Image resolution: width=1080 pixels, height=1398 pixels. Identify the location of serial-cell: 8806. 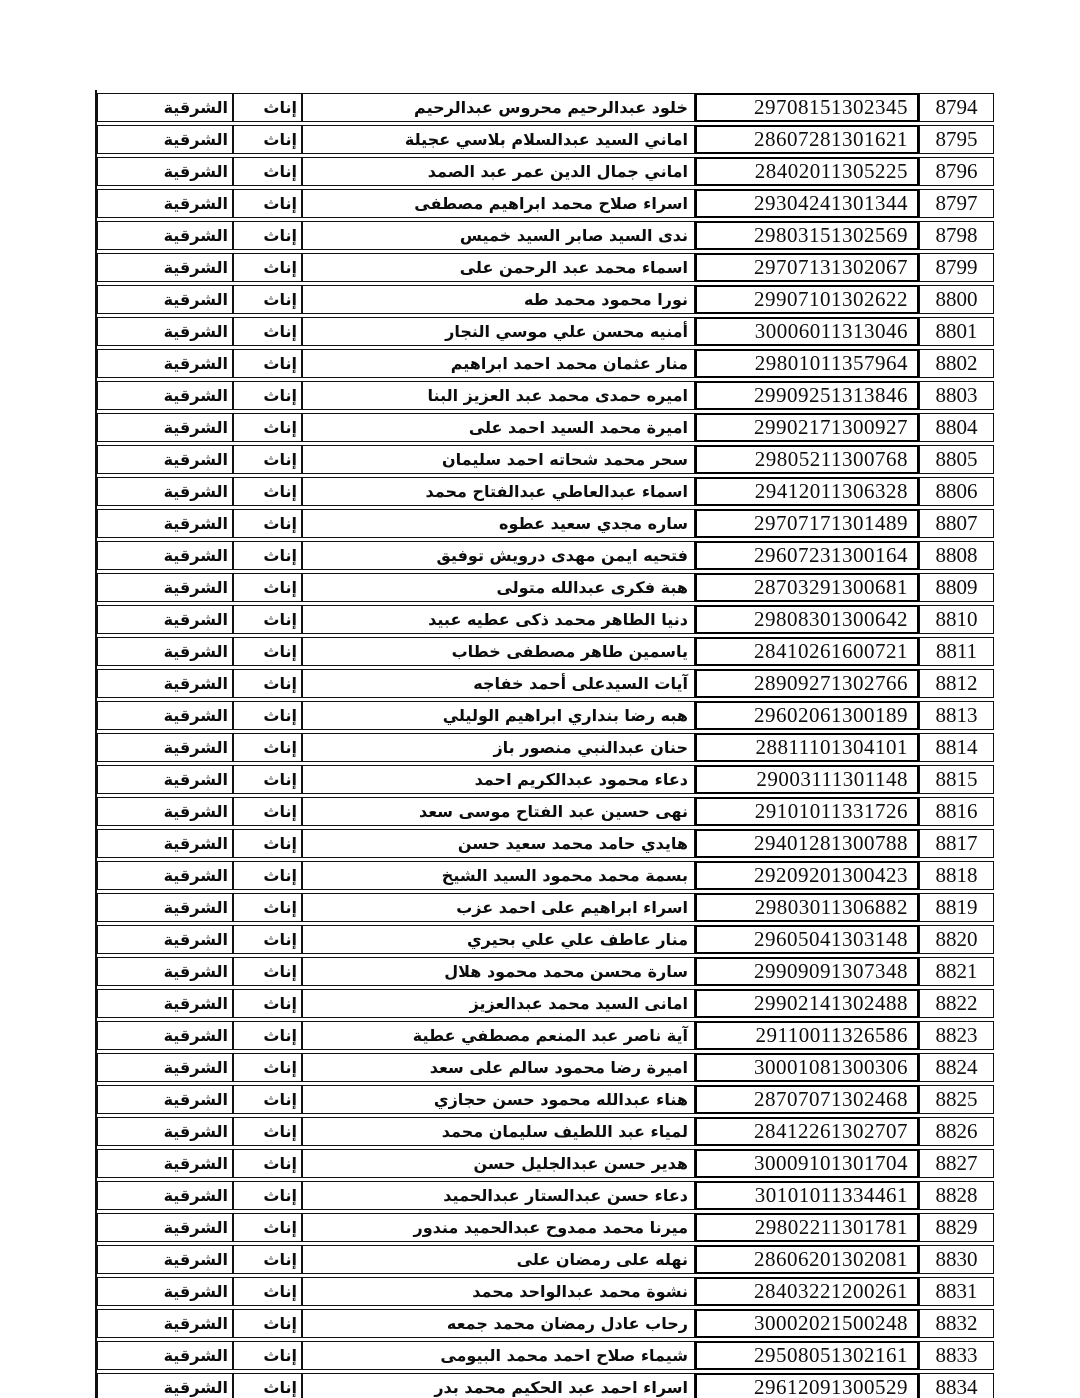
(956, 491).